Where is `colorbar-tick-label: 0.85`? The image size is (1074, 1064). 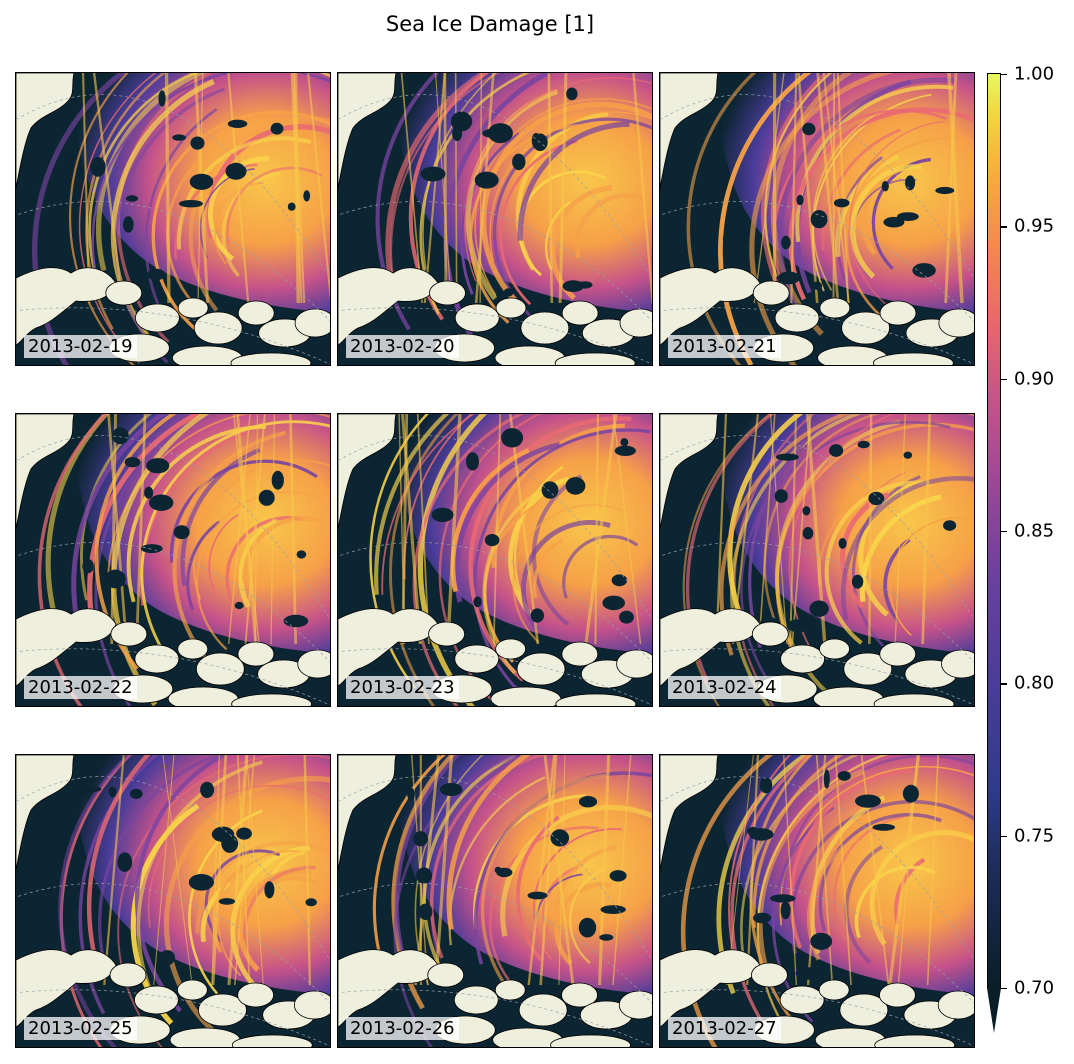
colorbar-tick-label: 0.85 is located at coordinates (1034, 531).